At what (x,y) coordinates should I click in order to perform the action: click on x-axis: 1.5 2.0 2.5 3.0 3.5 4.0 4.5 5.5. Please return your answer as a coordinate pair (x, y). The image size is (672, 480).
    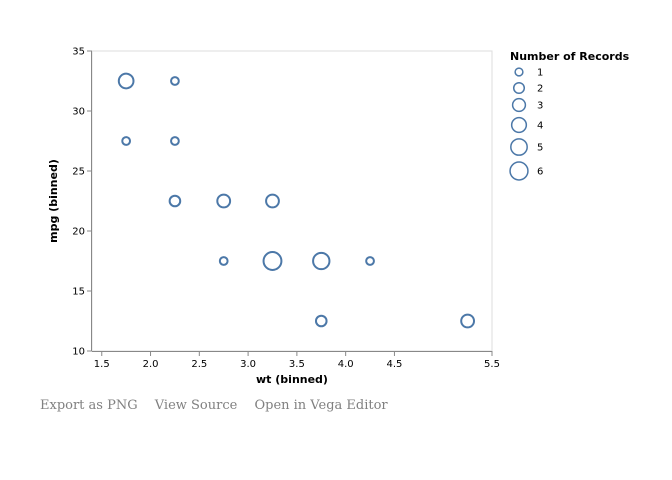
    Looking at the image, I should click on (296, 360).